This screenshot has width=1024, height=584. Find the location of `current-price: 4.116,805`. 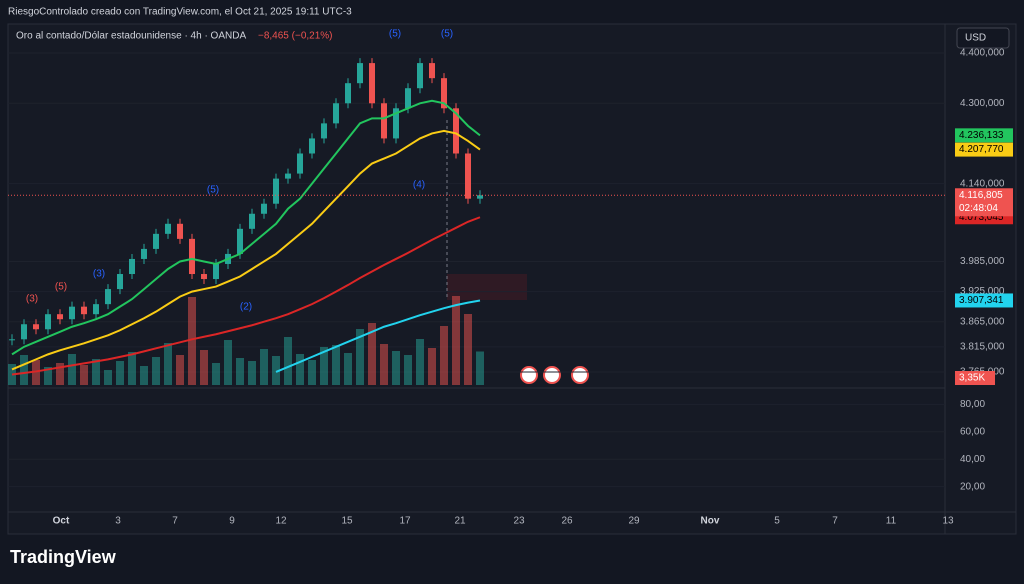

current-price: 4.116,805 is located at coordinates (981, 195).